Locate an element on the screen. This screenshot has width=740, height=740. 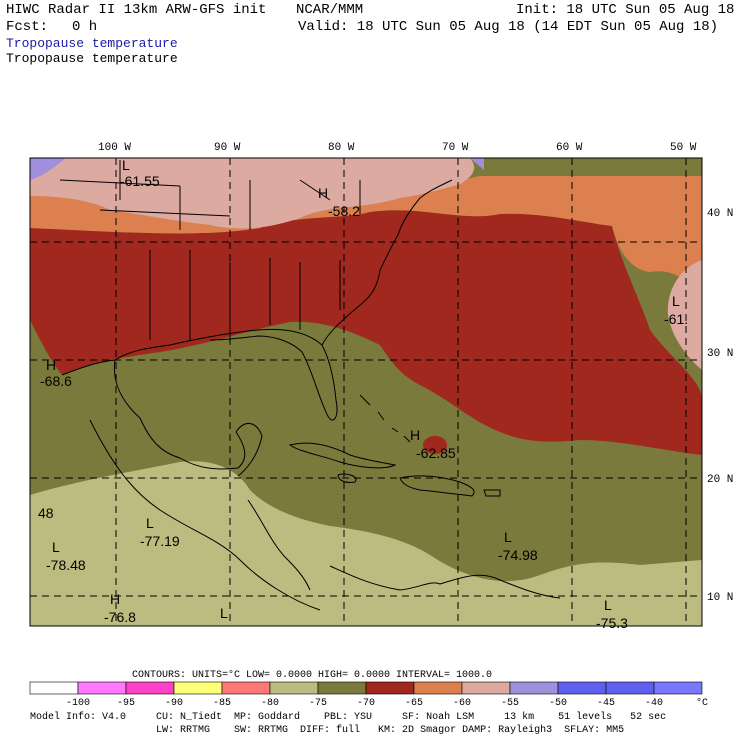
forecast-hour: 0 h is located at coordinates (85, 27).